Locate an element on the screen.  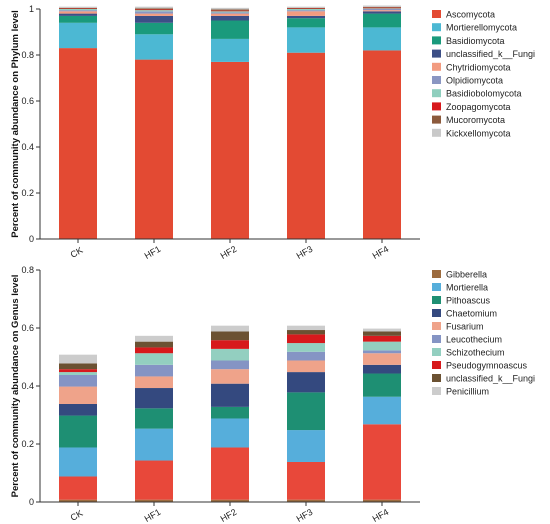
legend-label: Fusarium is located at coordinates (465, 327).